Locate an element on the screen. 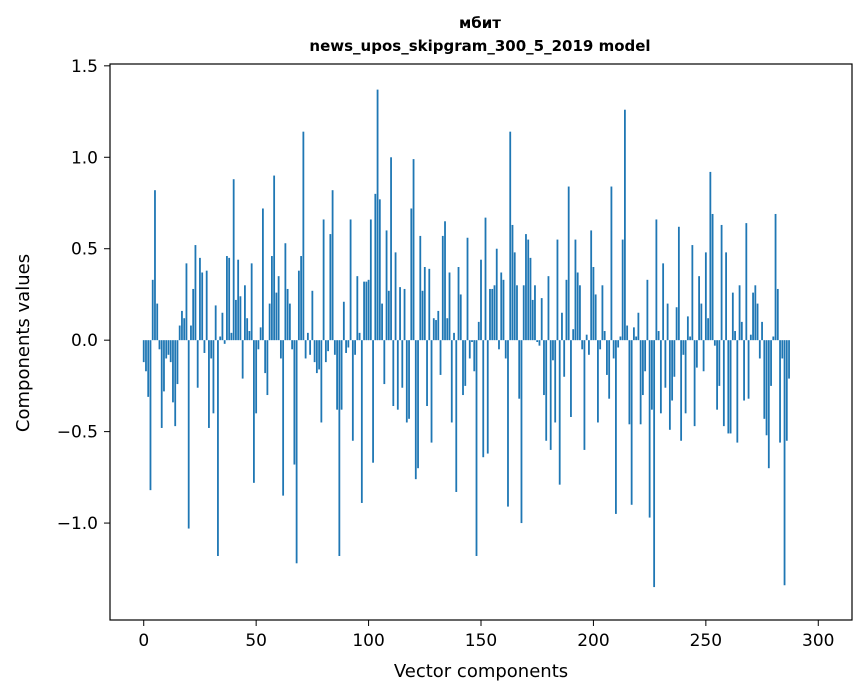 This screenshot has height=696, width=867. x-tick-label: 300 is located at coordinates (818, 641).